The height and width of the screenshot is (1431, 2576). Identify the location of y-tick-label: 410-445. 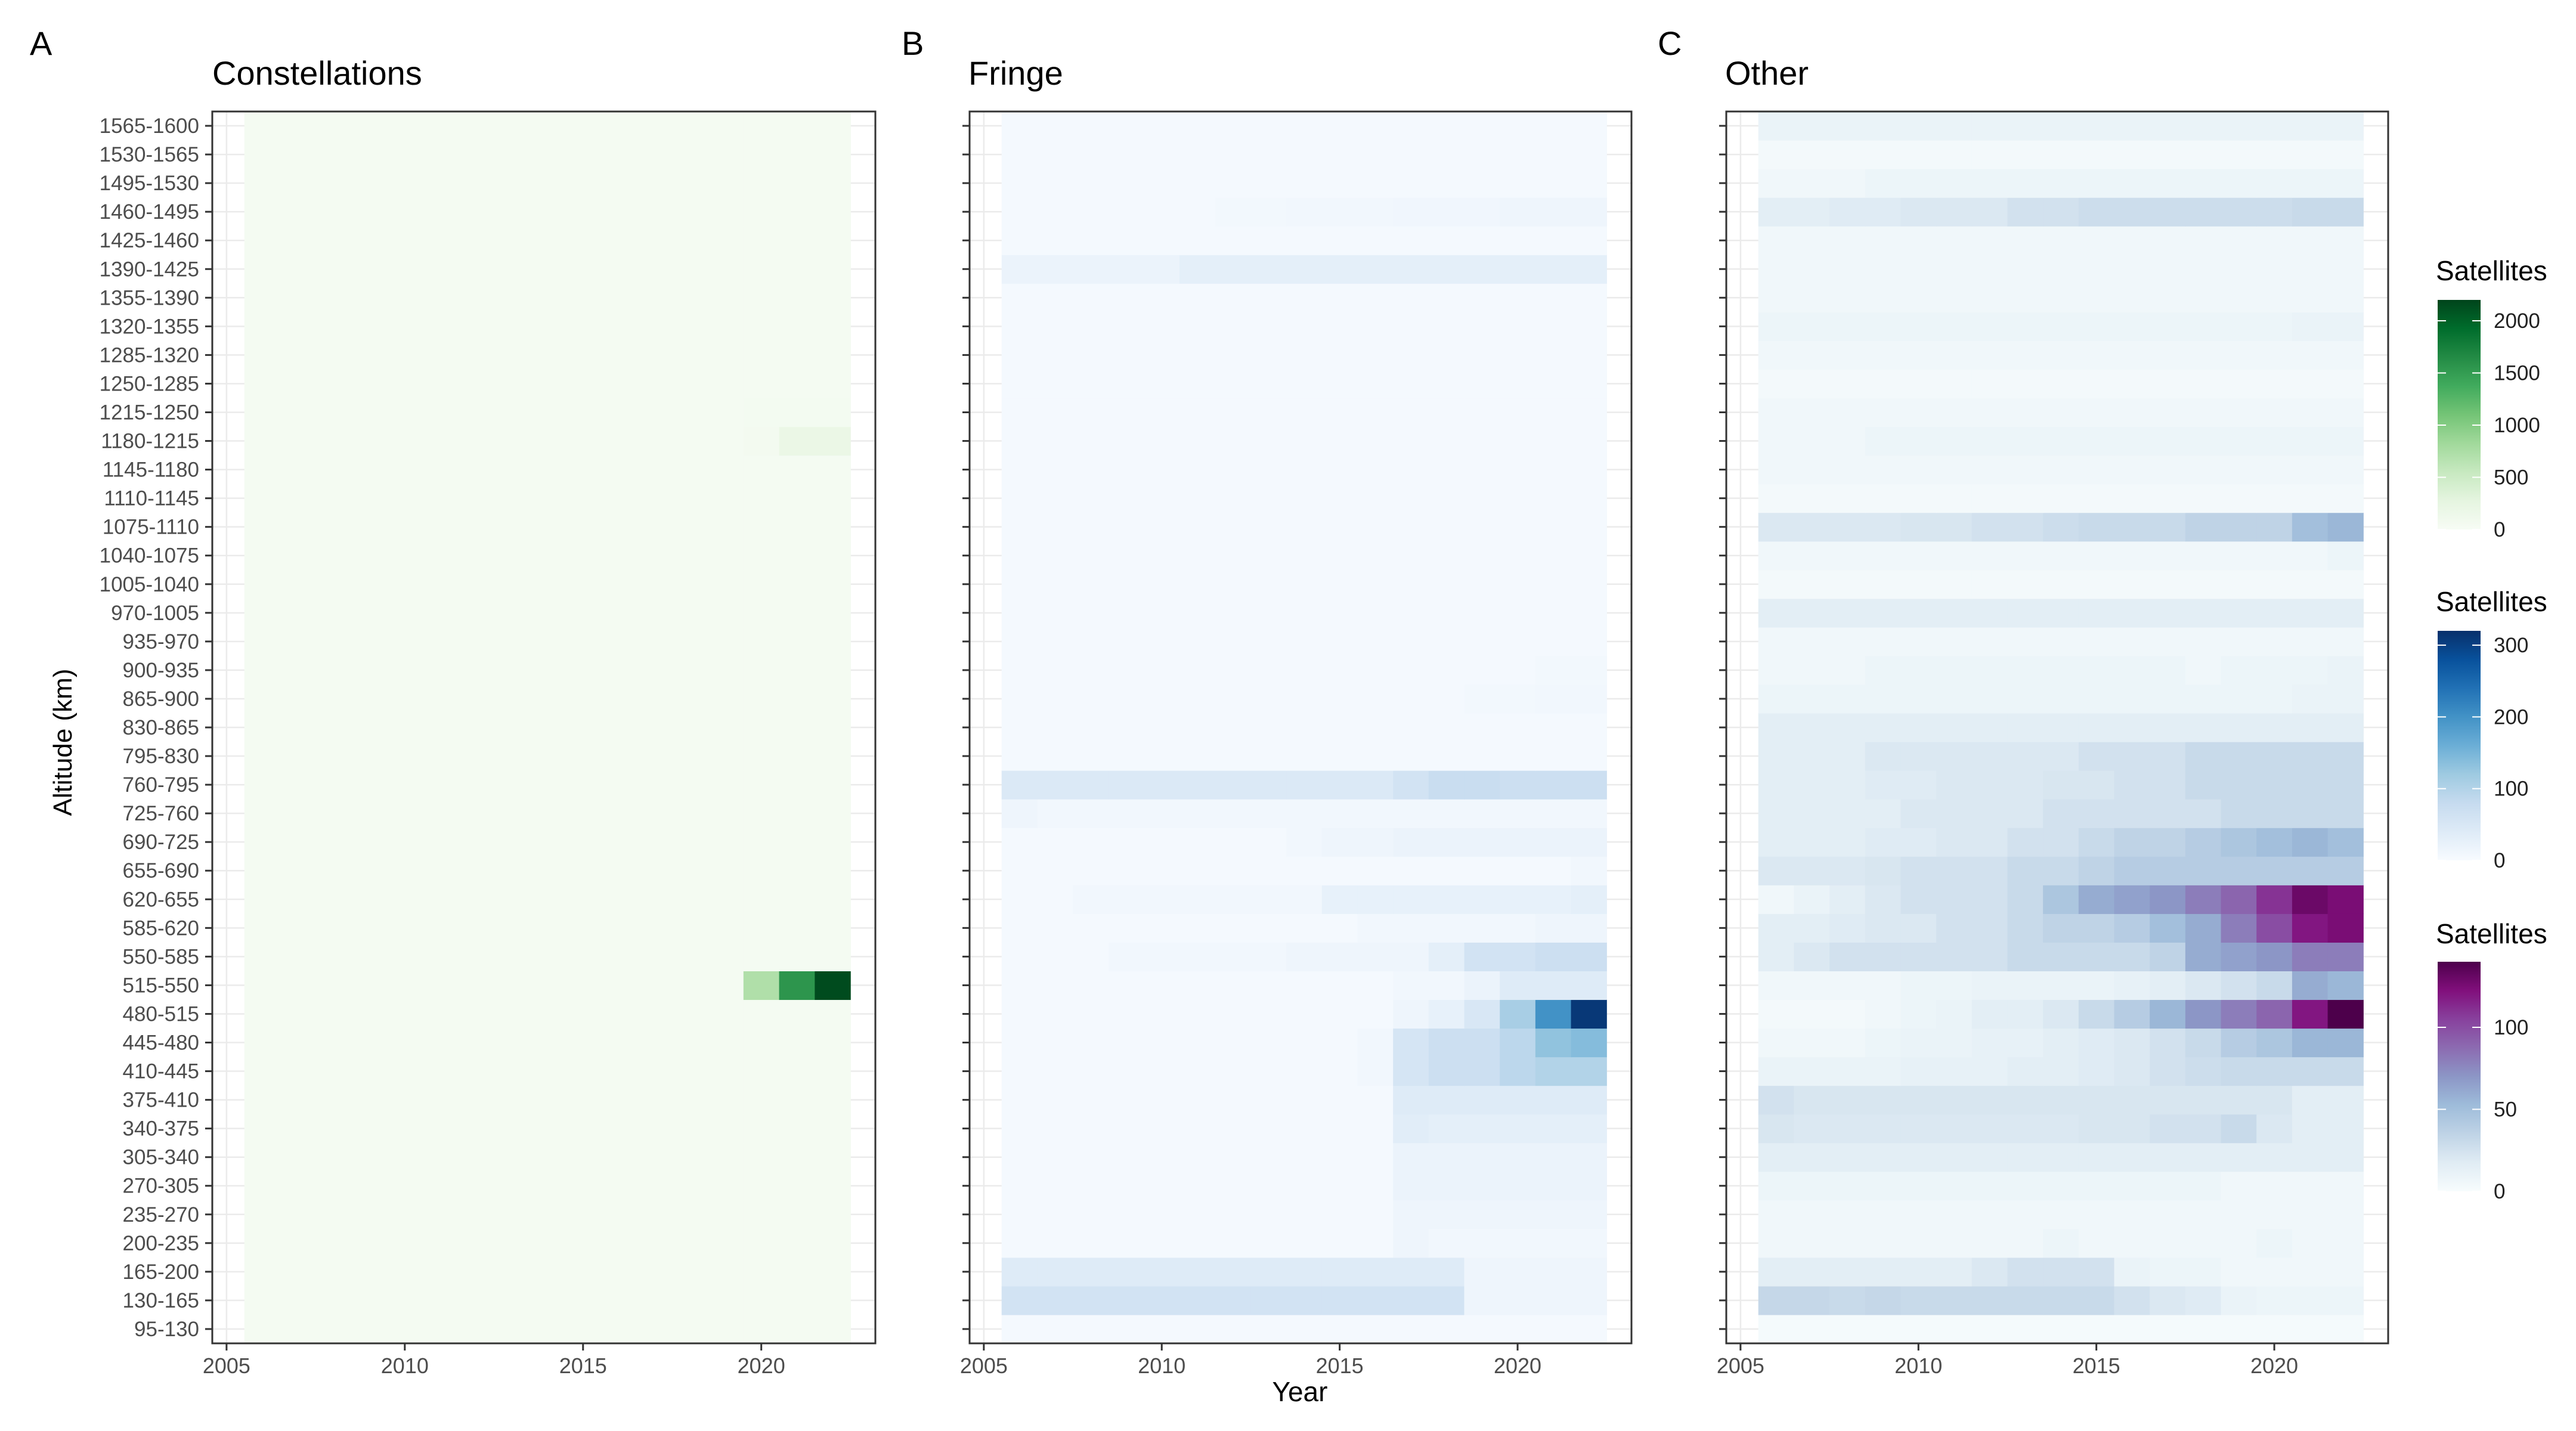
(161, 1071).